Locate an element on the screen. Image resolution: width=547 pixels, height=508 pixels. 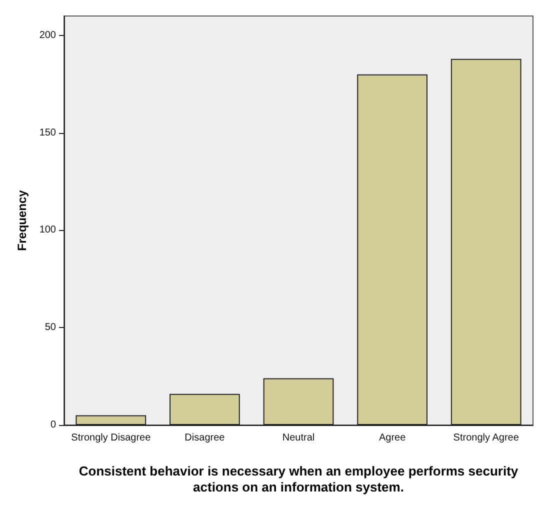
x-tick-label: Neutral is located at coordinates (298, 438).